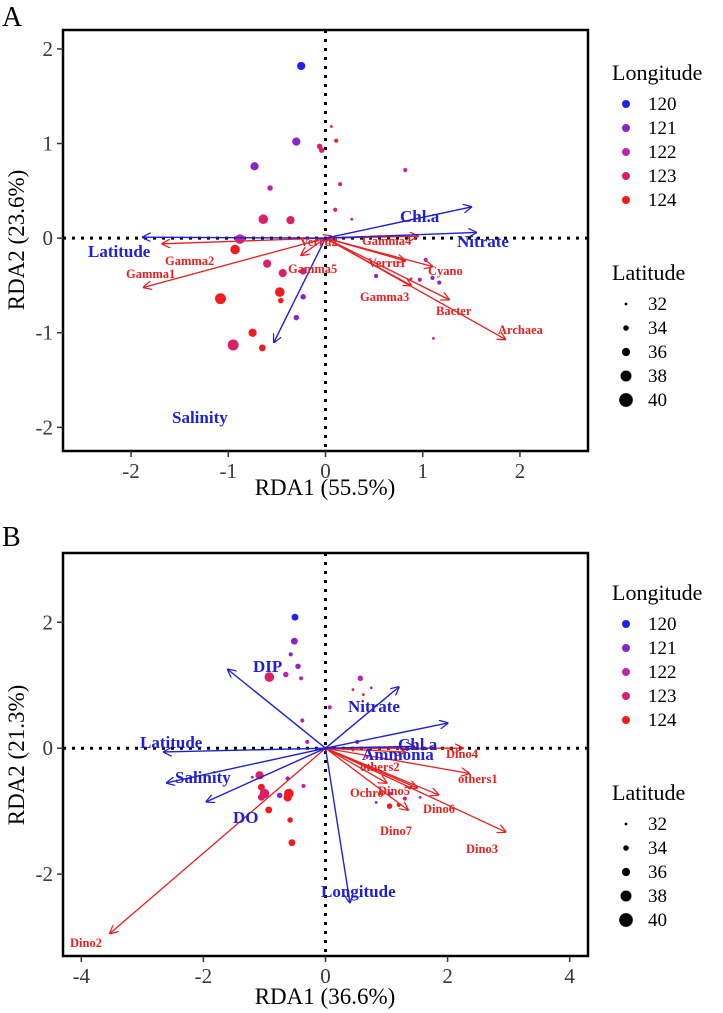 This screenshot has width=723, height=1013. Describe the element at coordinates (325, 487) in the screenshot. I see `panel-a-x-axis-title: RDA1 (55.5%)` at that location.